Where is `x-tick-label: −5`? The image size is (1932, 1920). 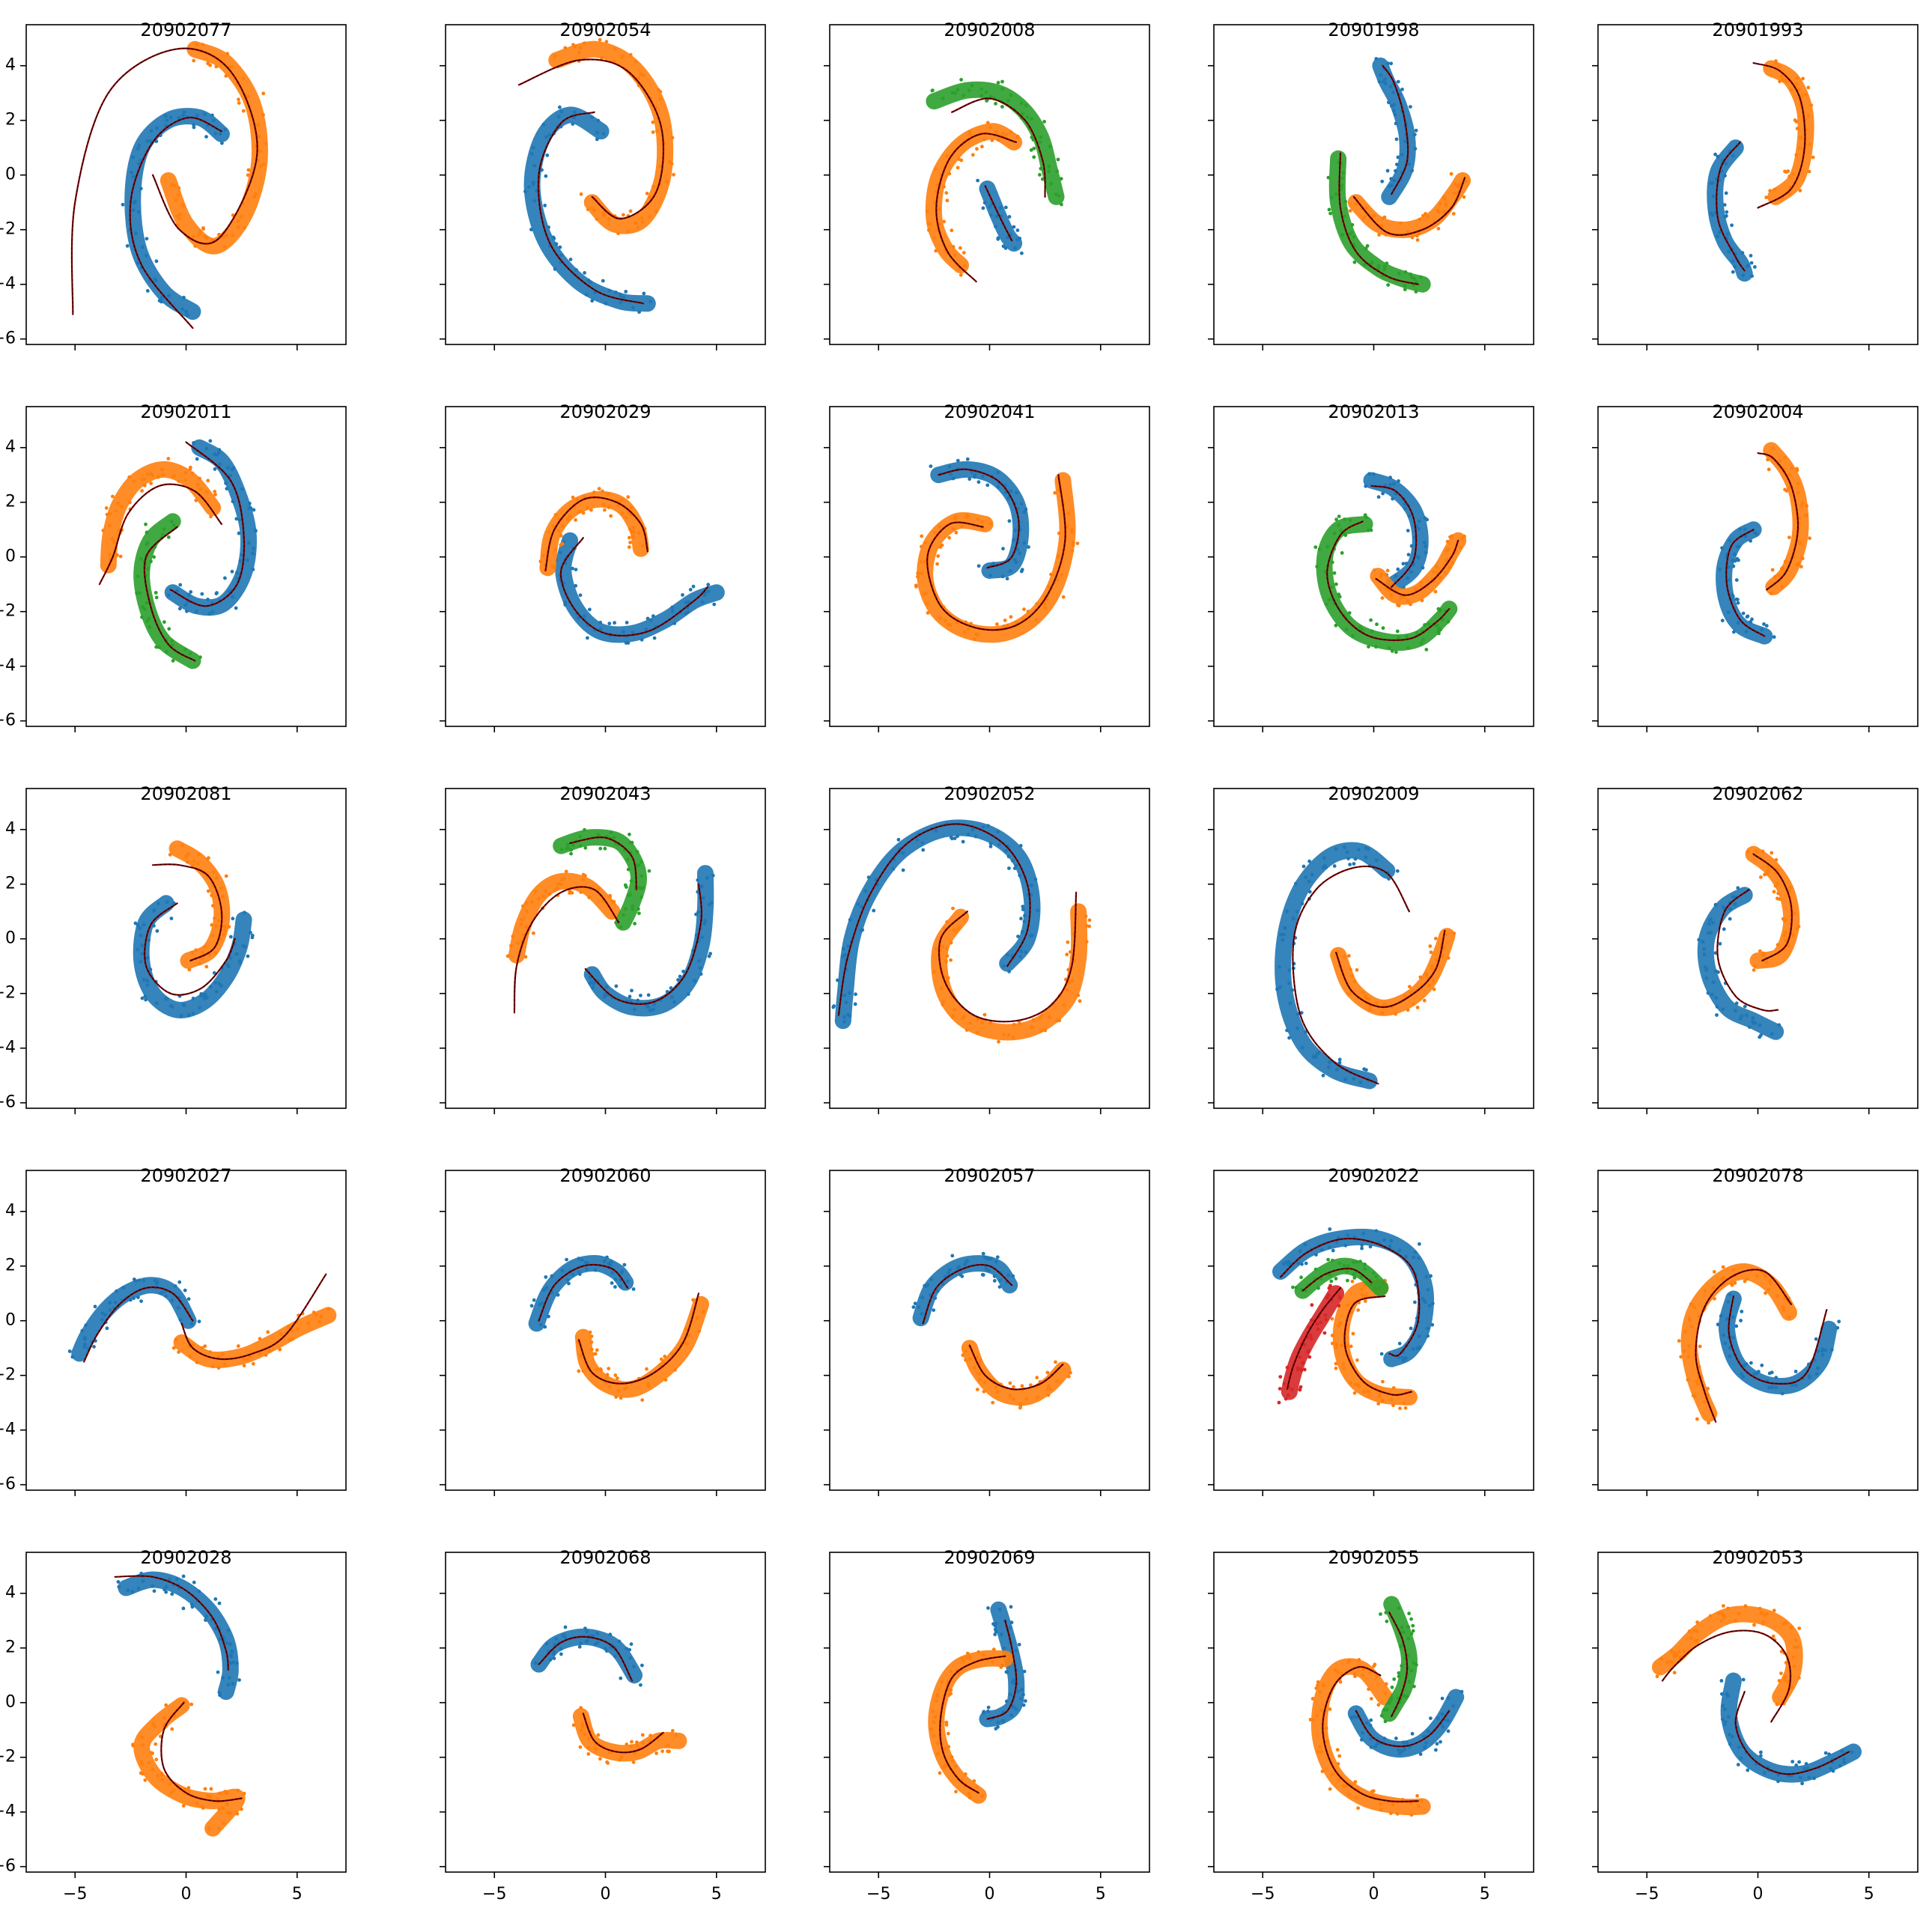
x-tick-label: −5 is located at coordinates (1263, 1895).